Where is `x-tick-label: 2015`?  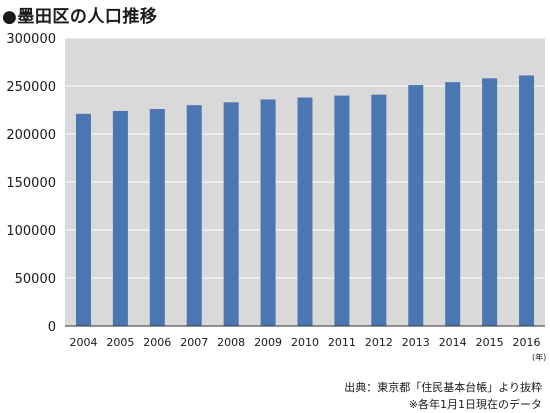
x-tick-label: 2015 is located at coordinates (490, 342).